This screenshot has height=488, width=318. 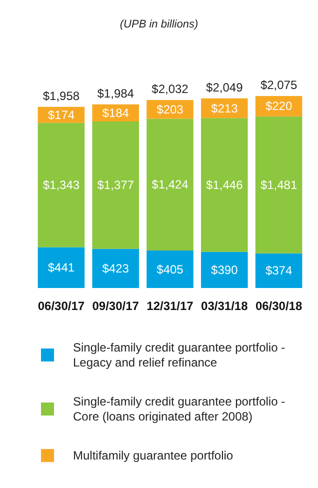 I want to click on x-tick-label: 06/30/17, so click(x=61, y=306).